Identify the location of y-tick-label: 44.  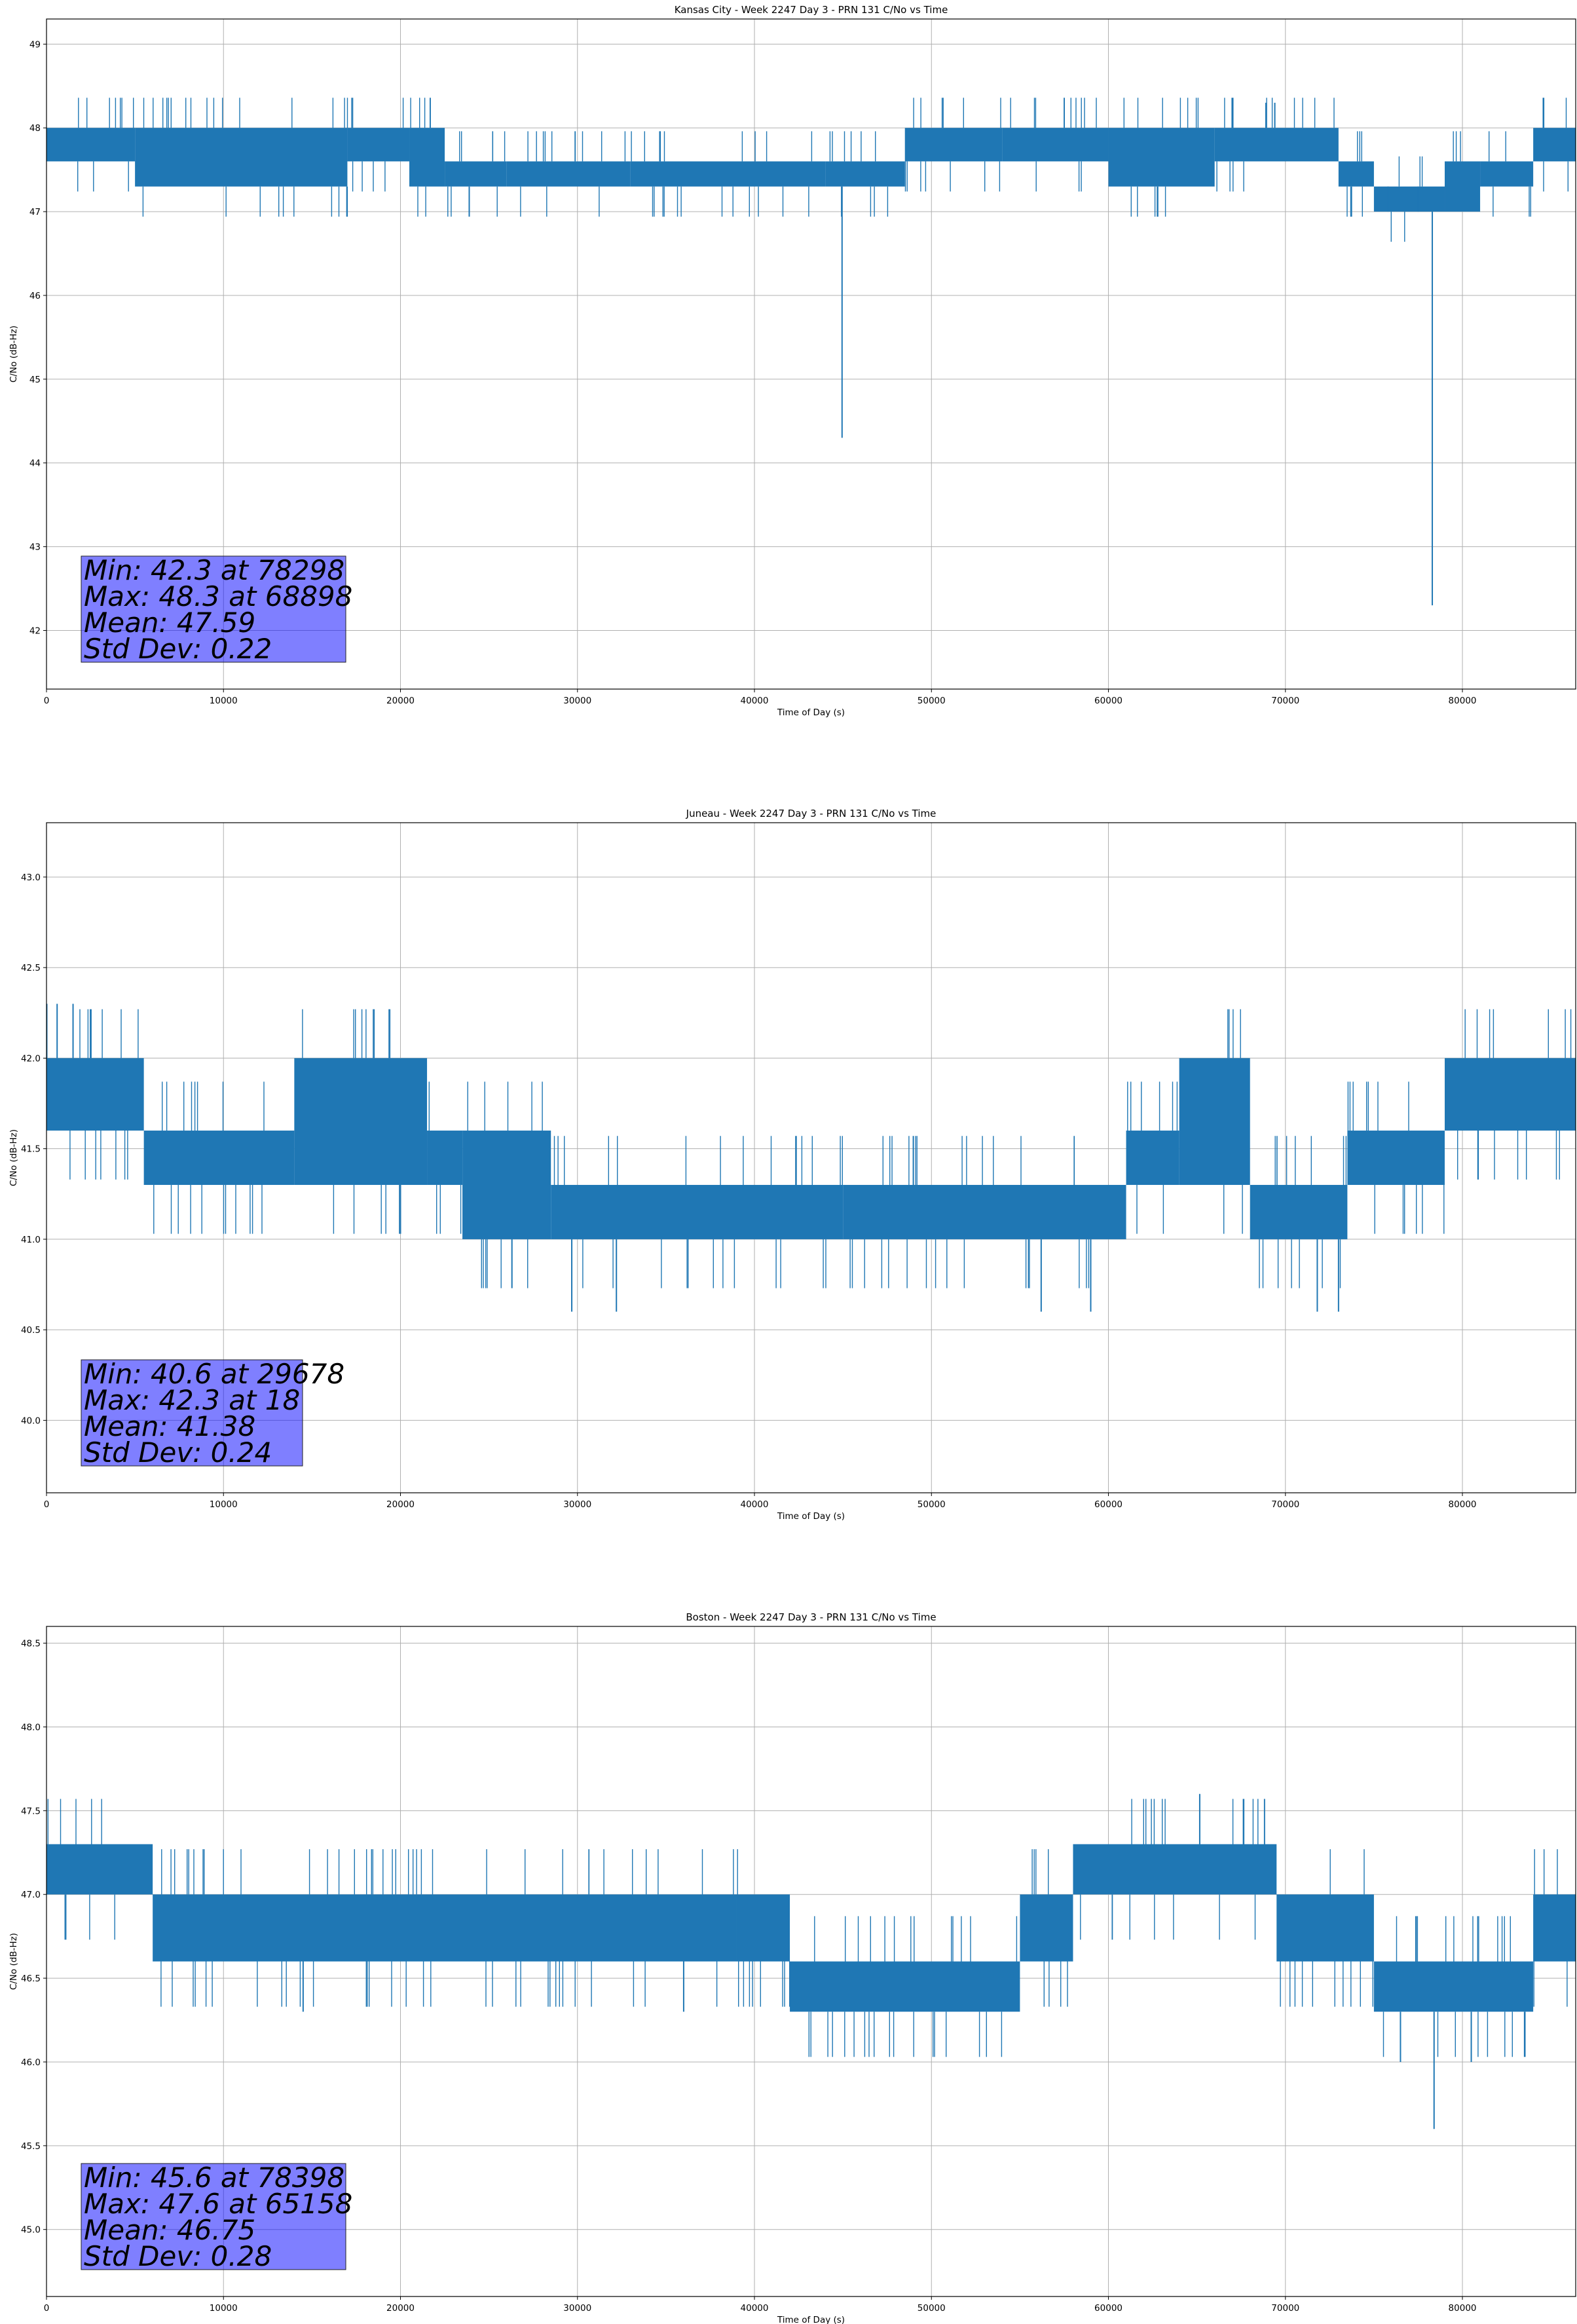
(35, 464).